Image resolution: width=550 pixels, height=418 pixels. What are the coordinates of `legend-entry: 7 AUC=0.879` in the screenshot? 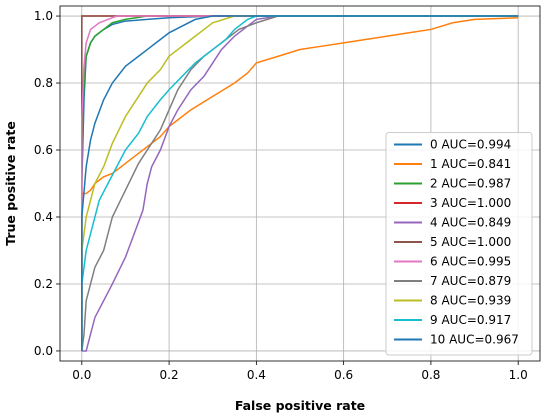 It's located at (470, 281).